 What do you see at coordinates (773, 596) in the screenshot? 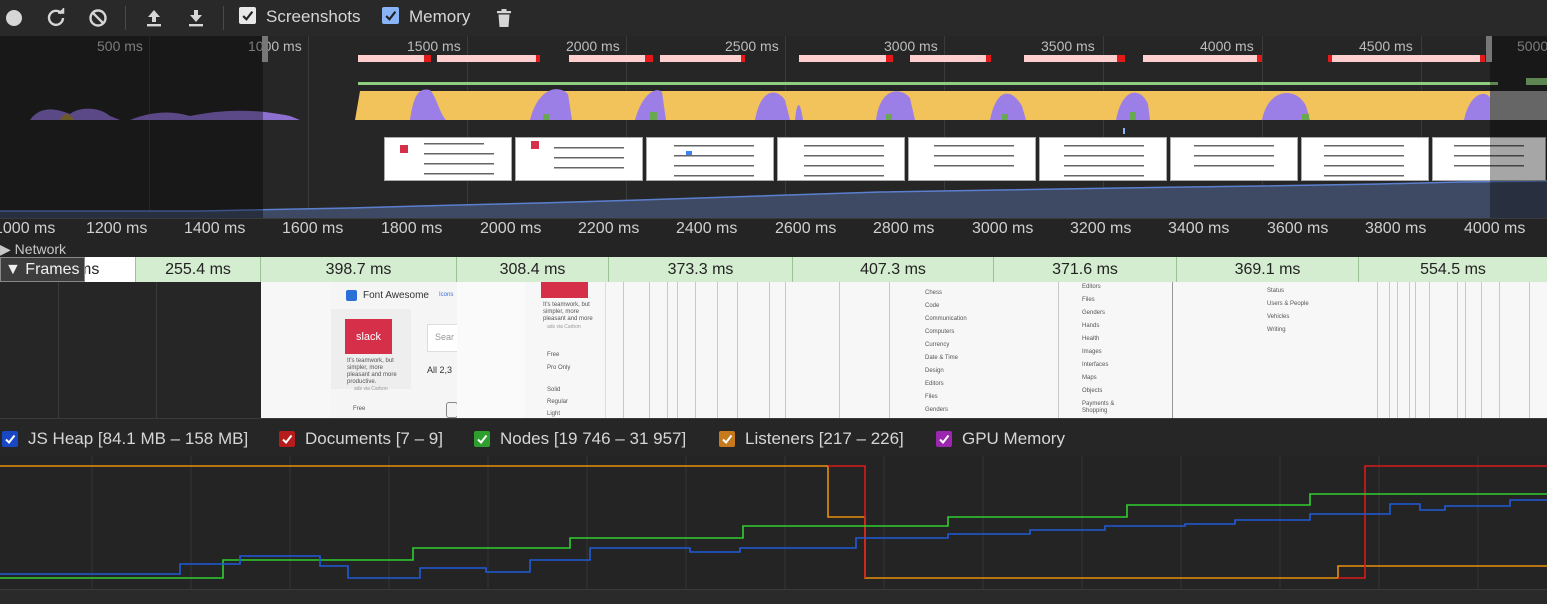
I see `details-panel-edge` at bounding box center [773, 596].